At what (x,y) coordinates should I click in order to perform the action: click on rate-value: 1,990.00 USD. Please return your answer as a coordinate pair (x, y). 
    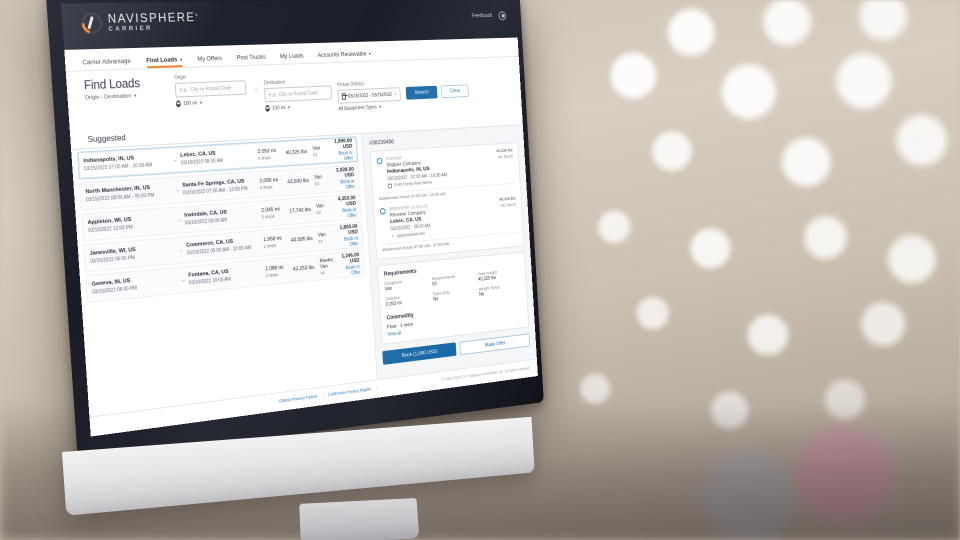
    Looking at the image, I should click on (343, 143).